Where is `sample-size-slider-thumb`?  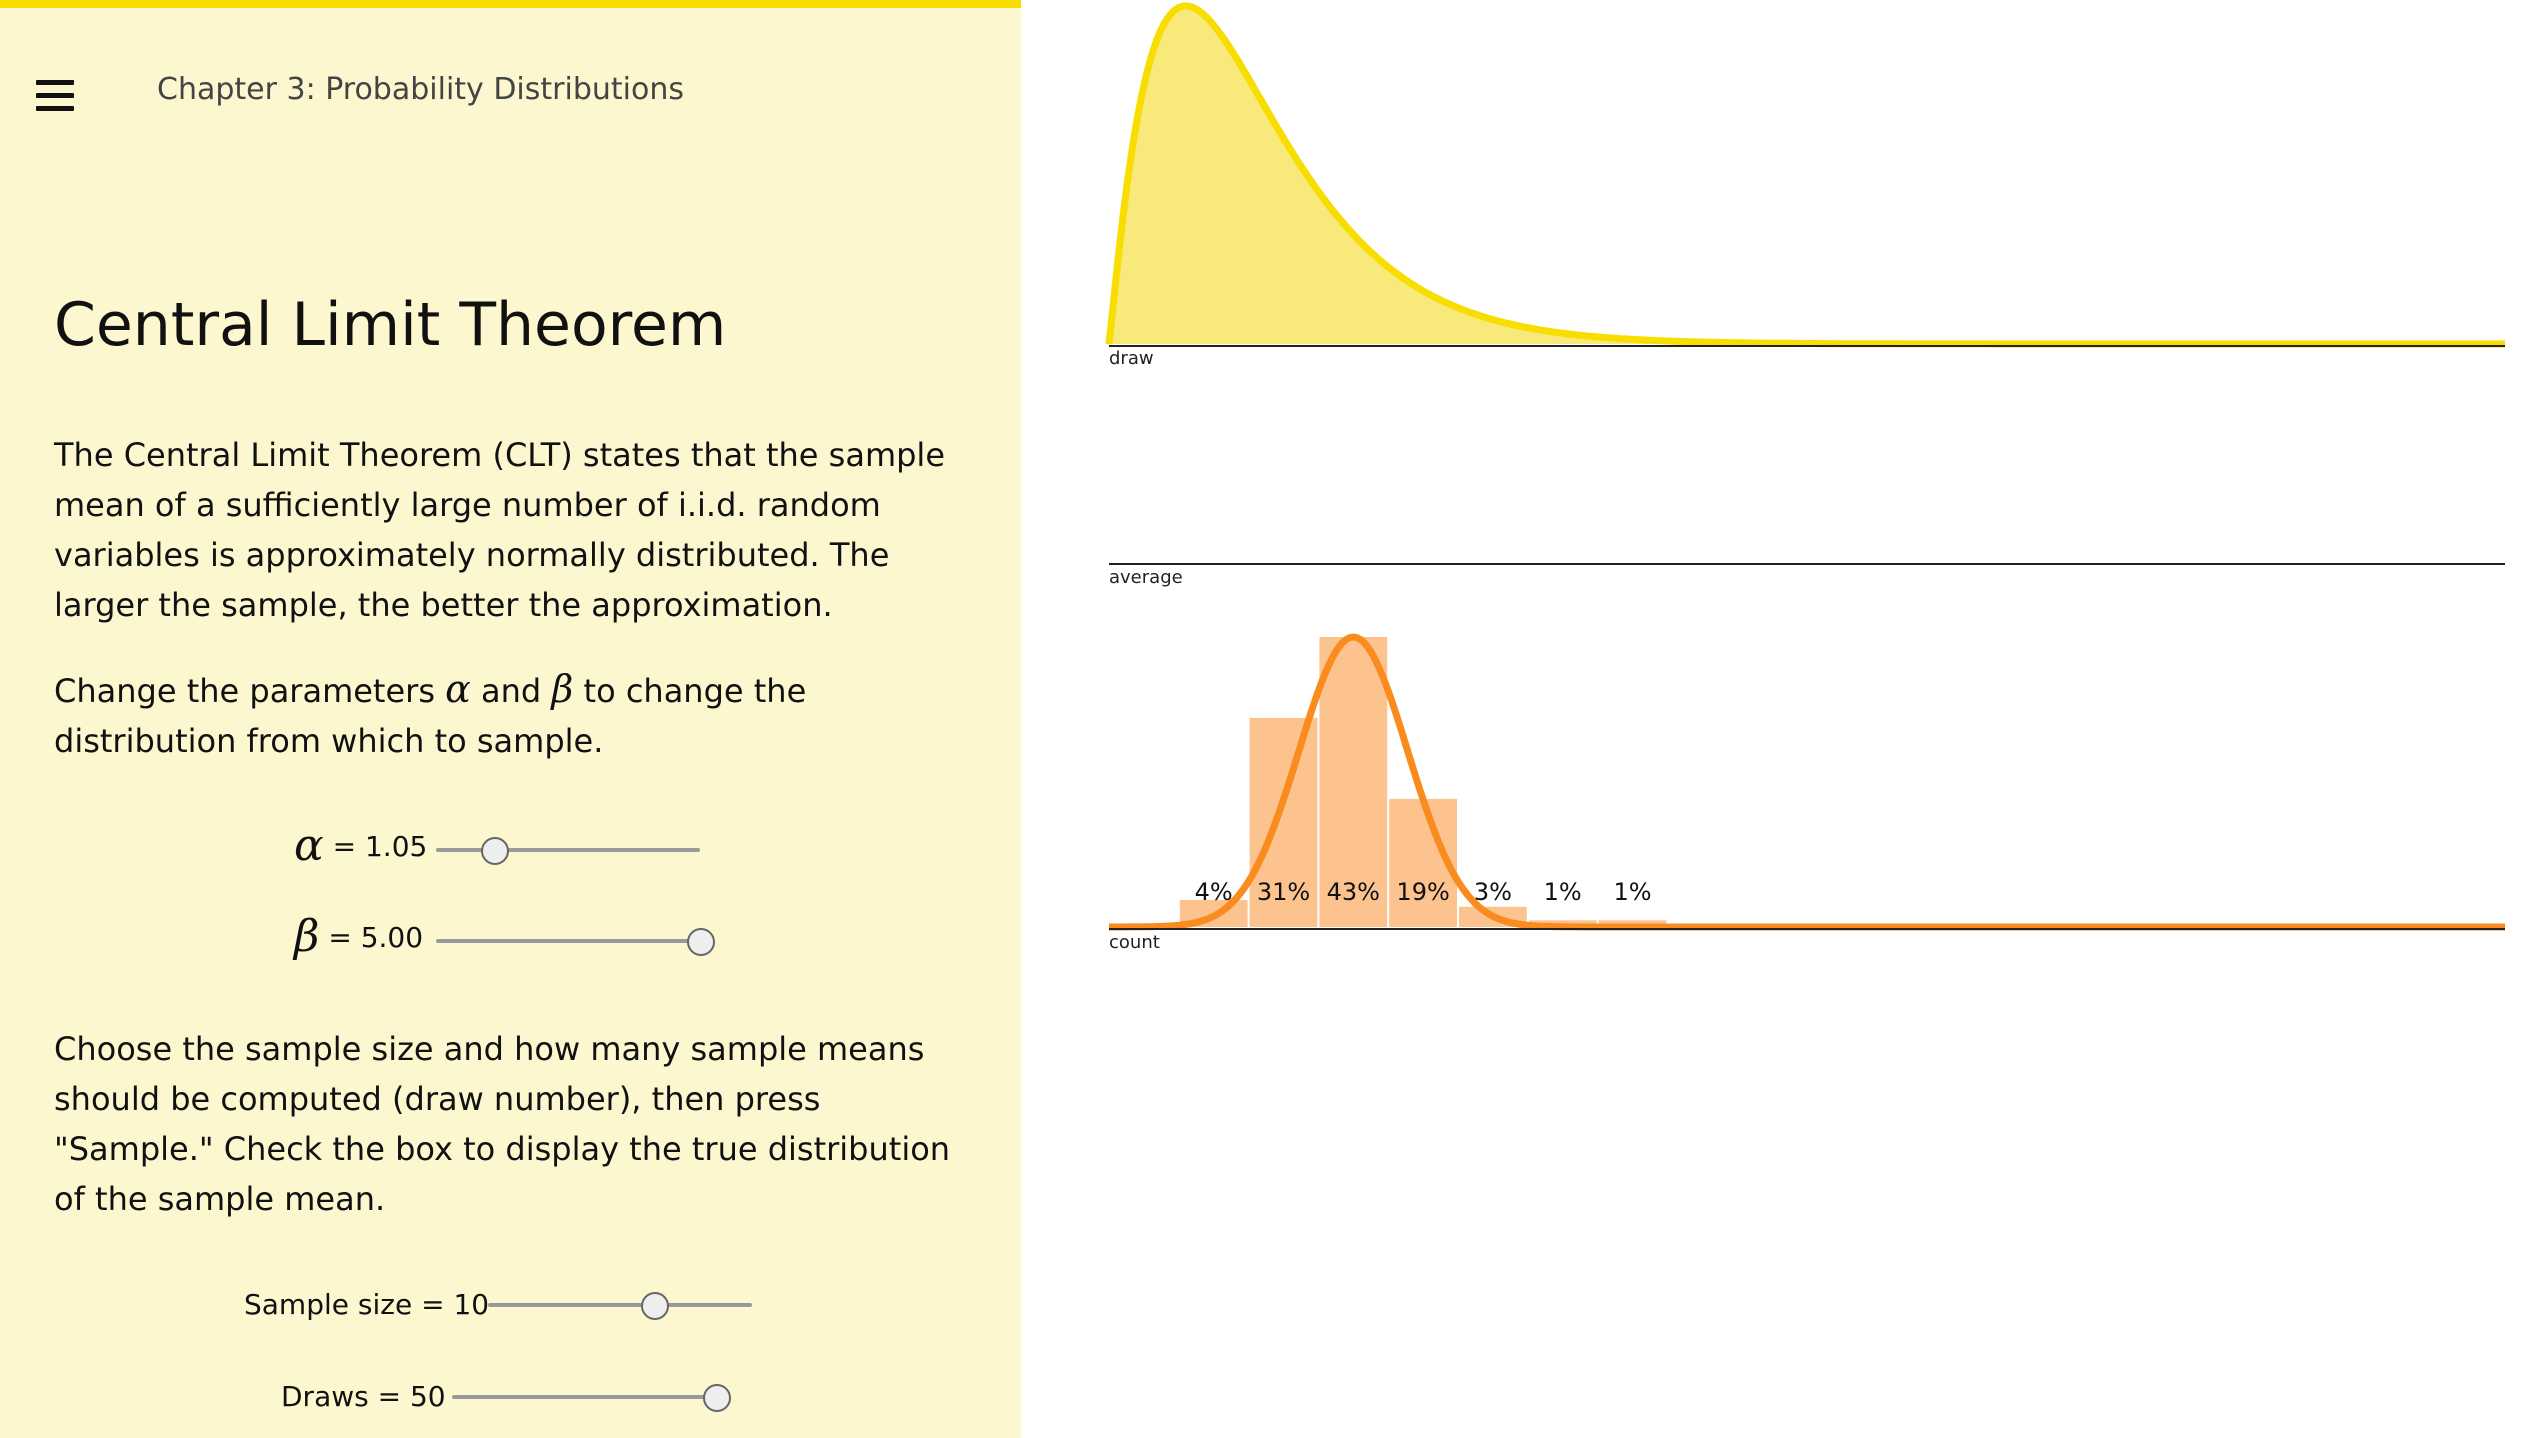 sample-size-slider-thumb is located at coordinates (655, 1306).